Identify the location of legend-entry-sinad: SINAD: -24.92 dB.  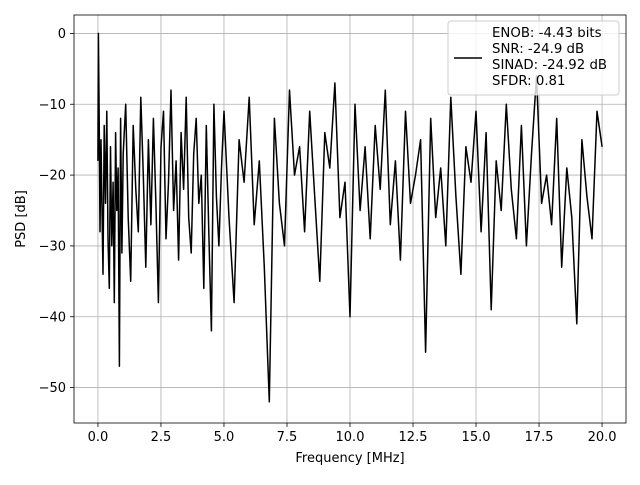
(549, 65).